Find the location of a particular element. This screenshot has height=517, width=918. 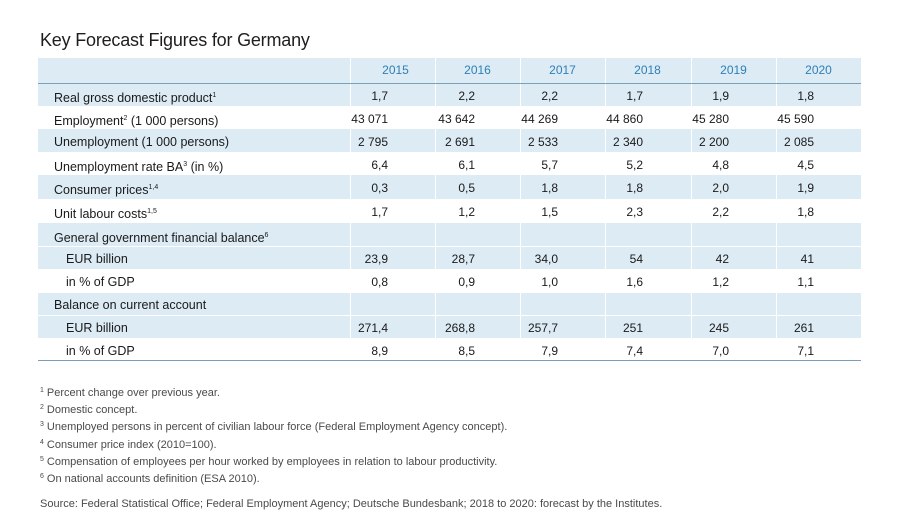

table-cell-2019: 2,2 is located at coordinates (720, 212).